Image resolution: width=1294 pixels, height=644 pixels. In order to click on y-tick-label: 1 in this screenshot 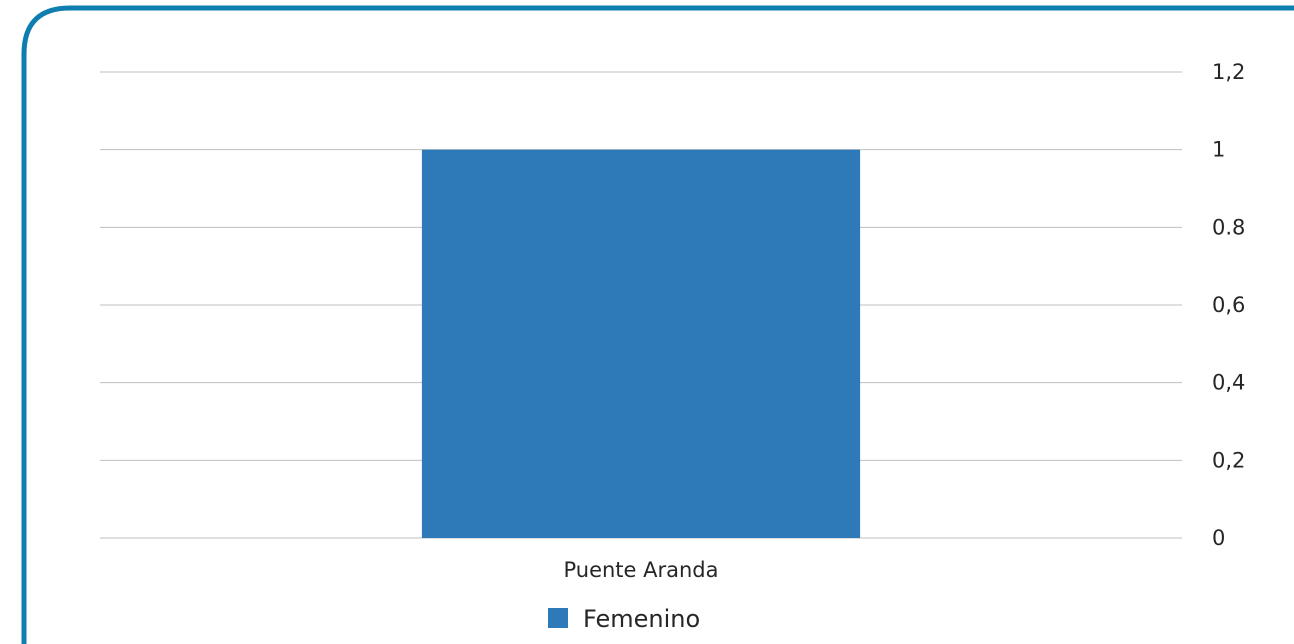, I will do `click(1218, 150)`.